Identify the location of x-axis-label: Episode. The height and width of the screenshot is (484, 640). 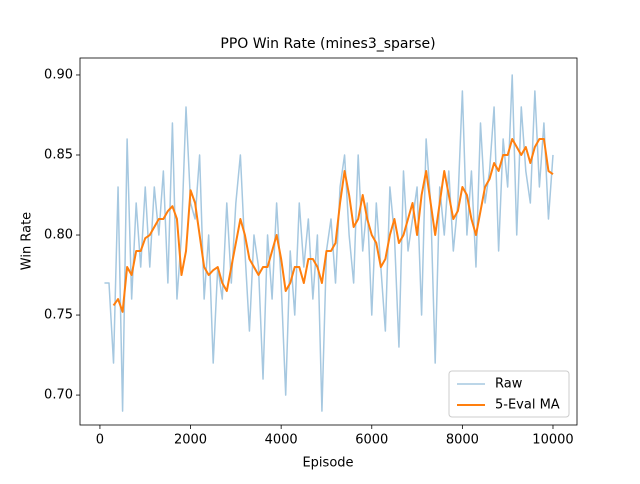
(327, 463).